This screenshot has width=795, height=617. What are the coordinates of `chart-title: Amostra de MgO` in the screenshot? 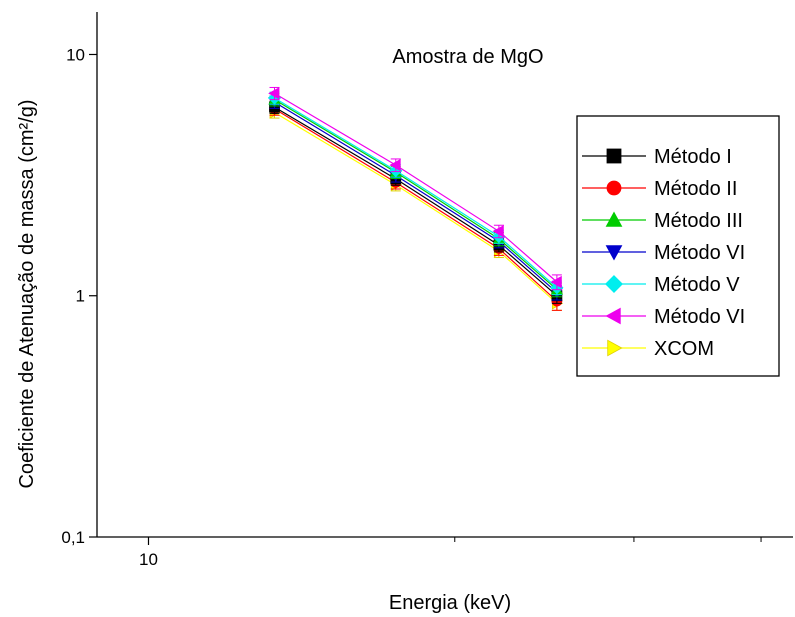 It's located at (467, 57).